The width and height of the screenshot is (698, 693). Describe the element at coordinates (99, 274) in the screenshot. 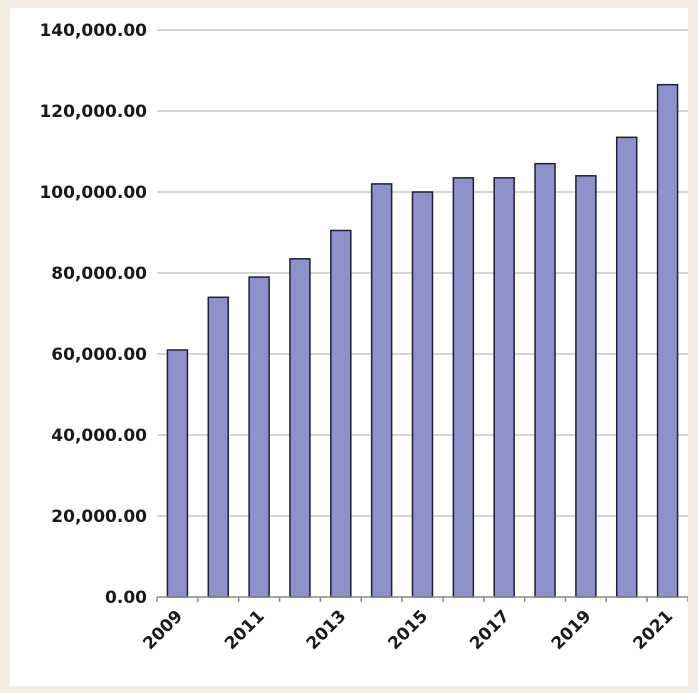

I see `y-tick-label: 80,000.00` at that location.